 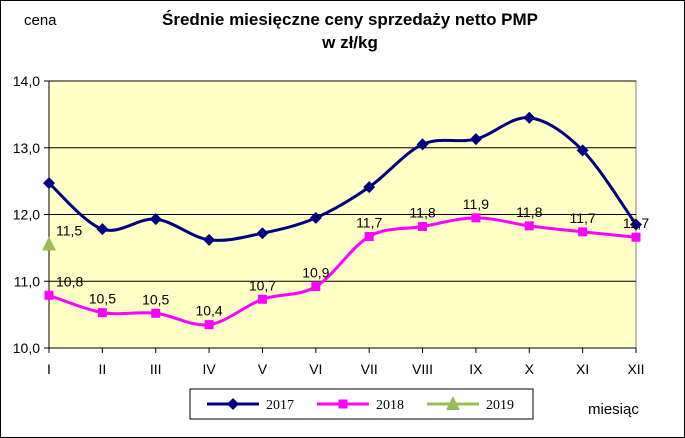 What do you see at coordinates (422, 369) in the screenshot?
I see `x-tick-label: VIII` at bounding box center [422, 369].